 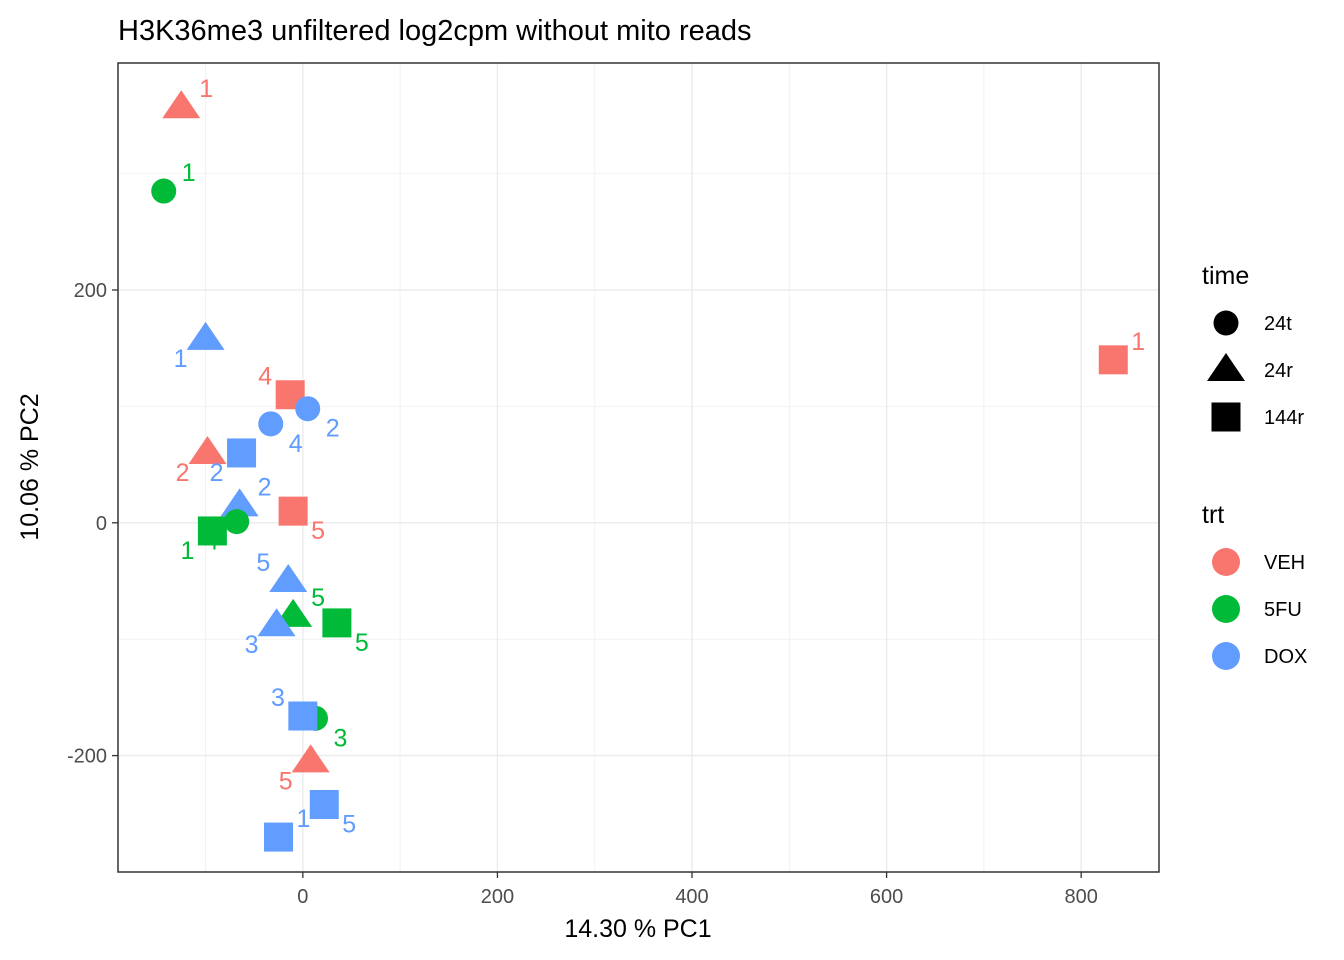 What do you see at coordinates (1226, 609) in the screenshot?
I see `legend-key-5fu` at bounding box center [1226, 609].